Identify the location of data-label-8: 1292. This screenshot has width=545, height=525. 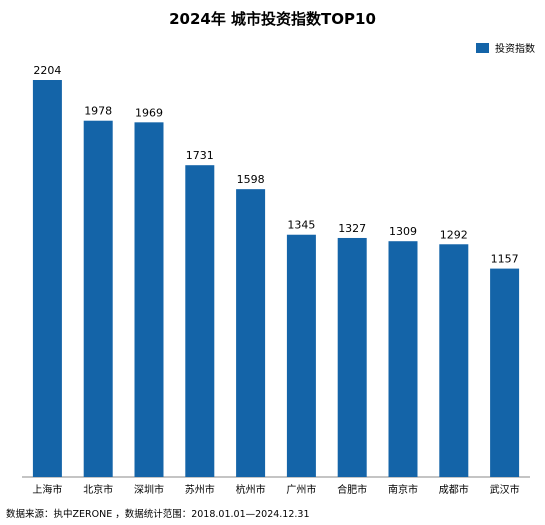
(454, 234).